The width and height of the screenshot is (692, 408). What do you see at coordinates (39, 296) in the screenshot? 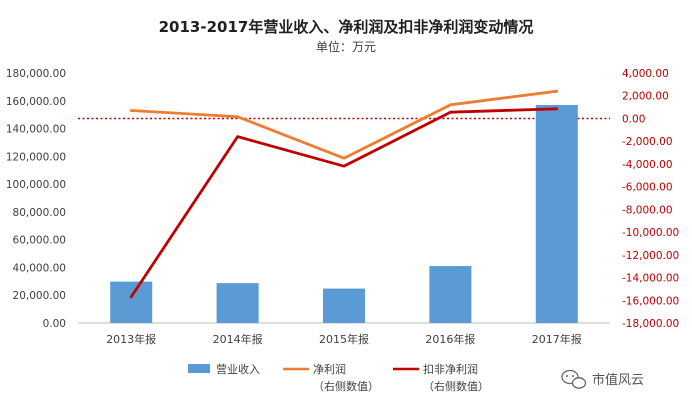
I see `left-tick-label: 20,000.00` at bounding box center [39, 296].